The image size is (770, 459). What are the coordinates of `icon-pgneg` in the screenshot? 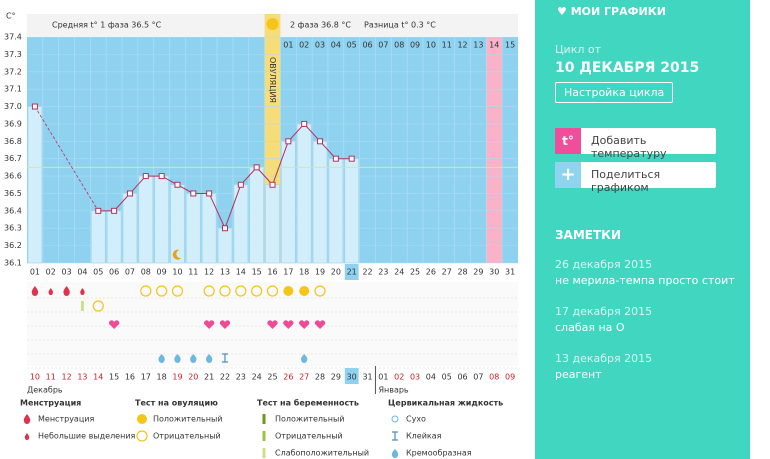 It's located at (264, 436).